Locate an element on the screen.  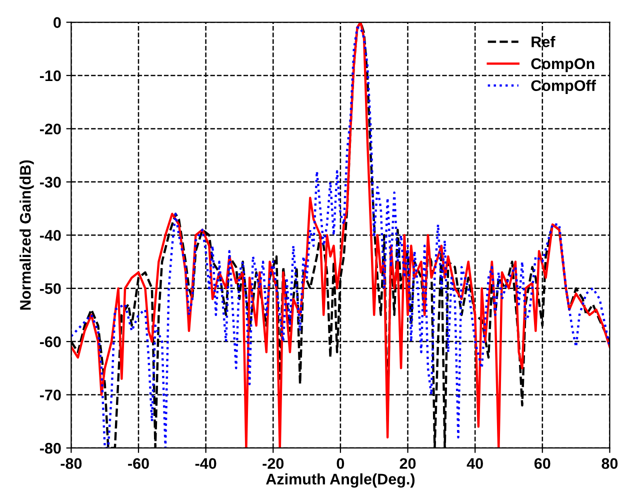
y-axis-title: Normalized Gain(dB) is located at coordinates (27, 235).